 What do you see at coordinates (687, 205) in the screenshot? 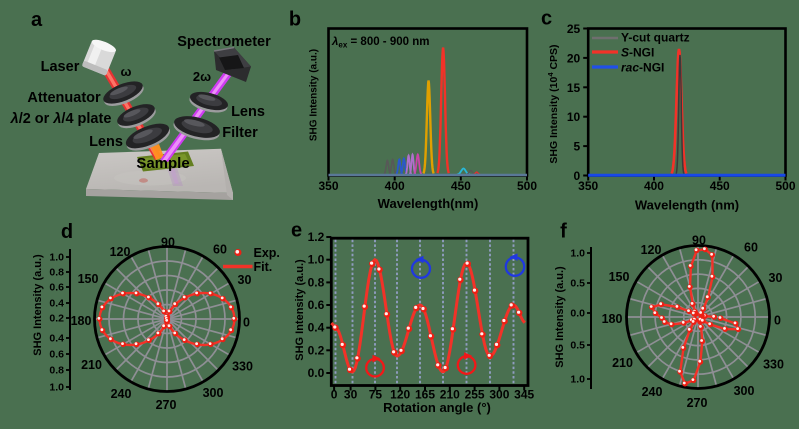
I see `svg-text: Wavelength (nm)` at bounding box center [687, 205].